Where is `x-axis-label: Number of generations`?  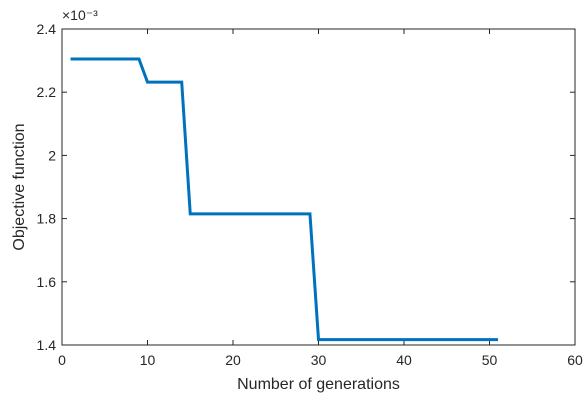
x-axis-label: Number of generations is located at coordinates (318, 384).